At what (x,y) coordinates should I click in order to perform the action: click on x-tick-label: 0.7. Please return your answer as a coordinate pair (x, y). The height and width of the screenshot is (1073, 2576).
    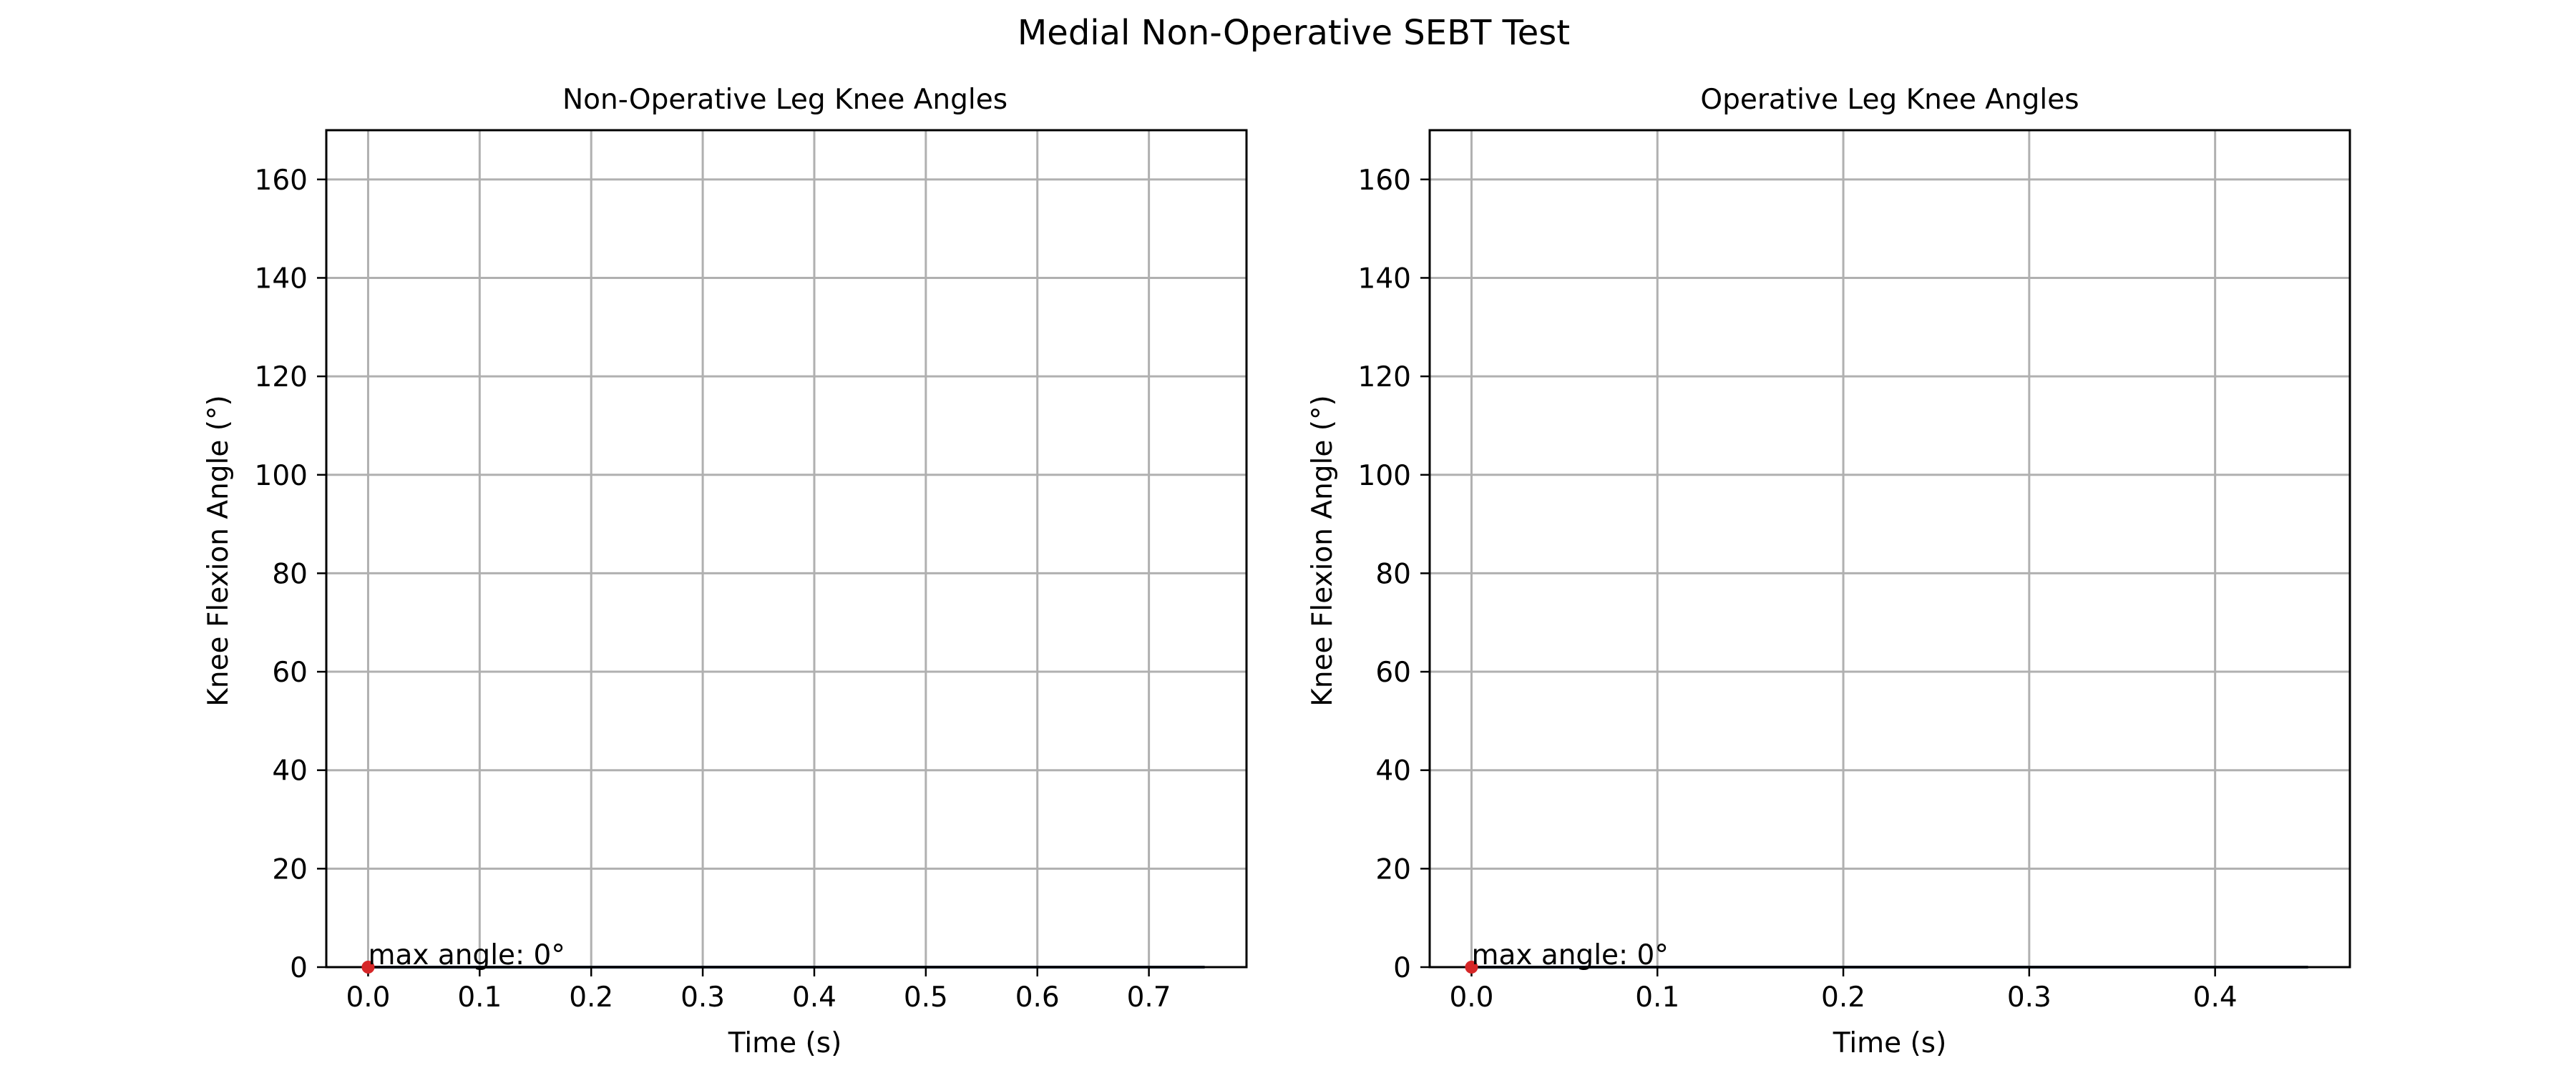
    Looking at the image, I should click on (1149, 997).